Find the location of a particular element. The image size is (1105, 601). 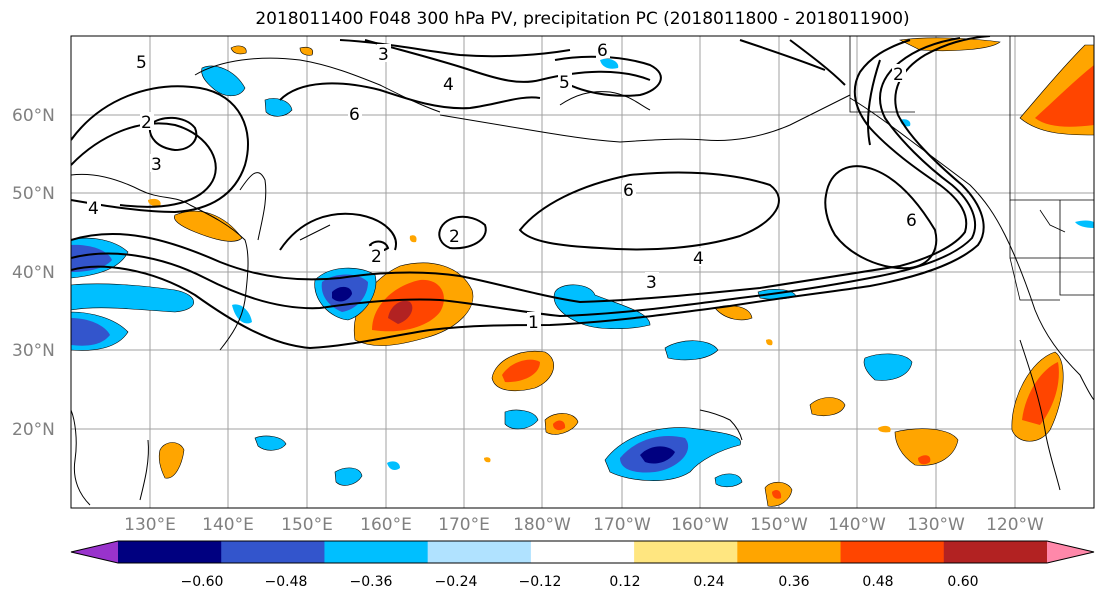

political-boundaries is located at coordinates (971, 168).